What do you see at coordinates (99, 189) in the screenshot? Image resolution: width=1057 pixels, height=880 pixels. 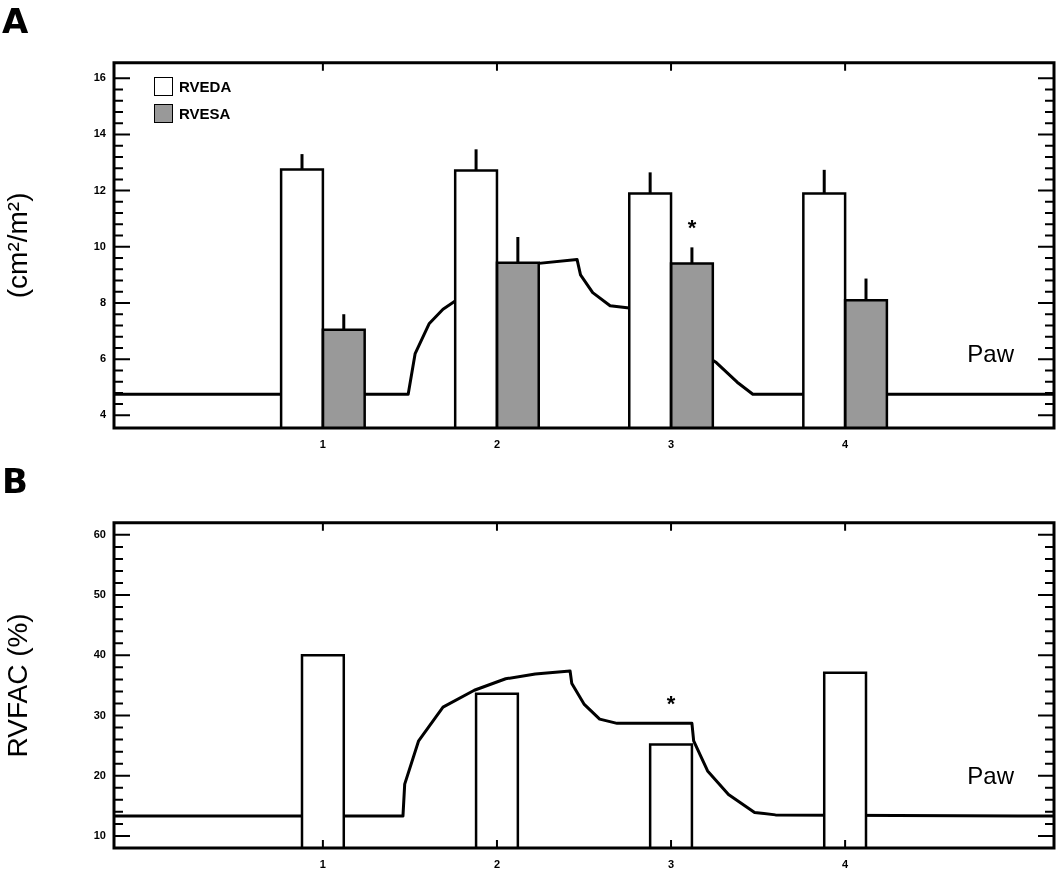 I see `y-tick-label: 12` at bounding box center [99, 189].